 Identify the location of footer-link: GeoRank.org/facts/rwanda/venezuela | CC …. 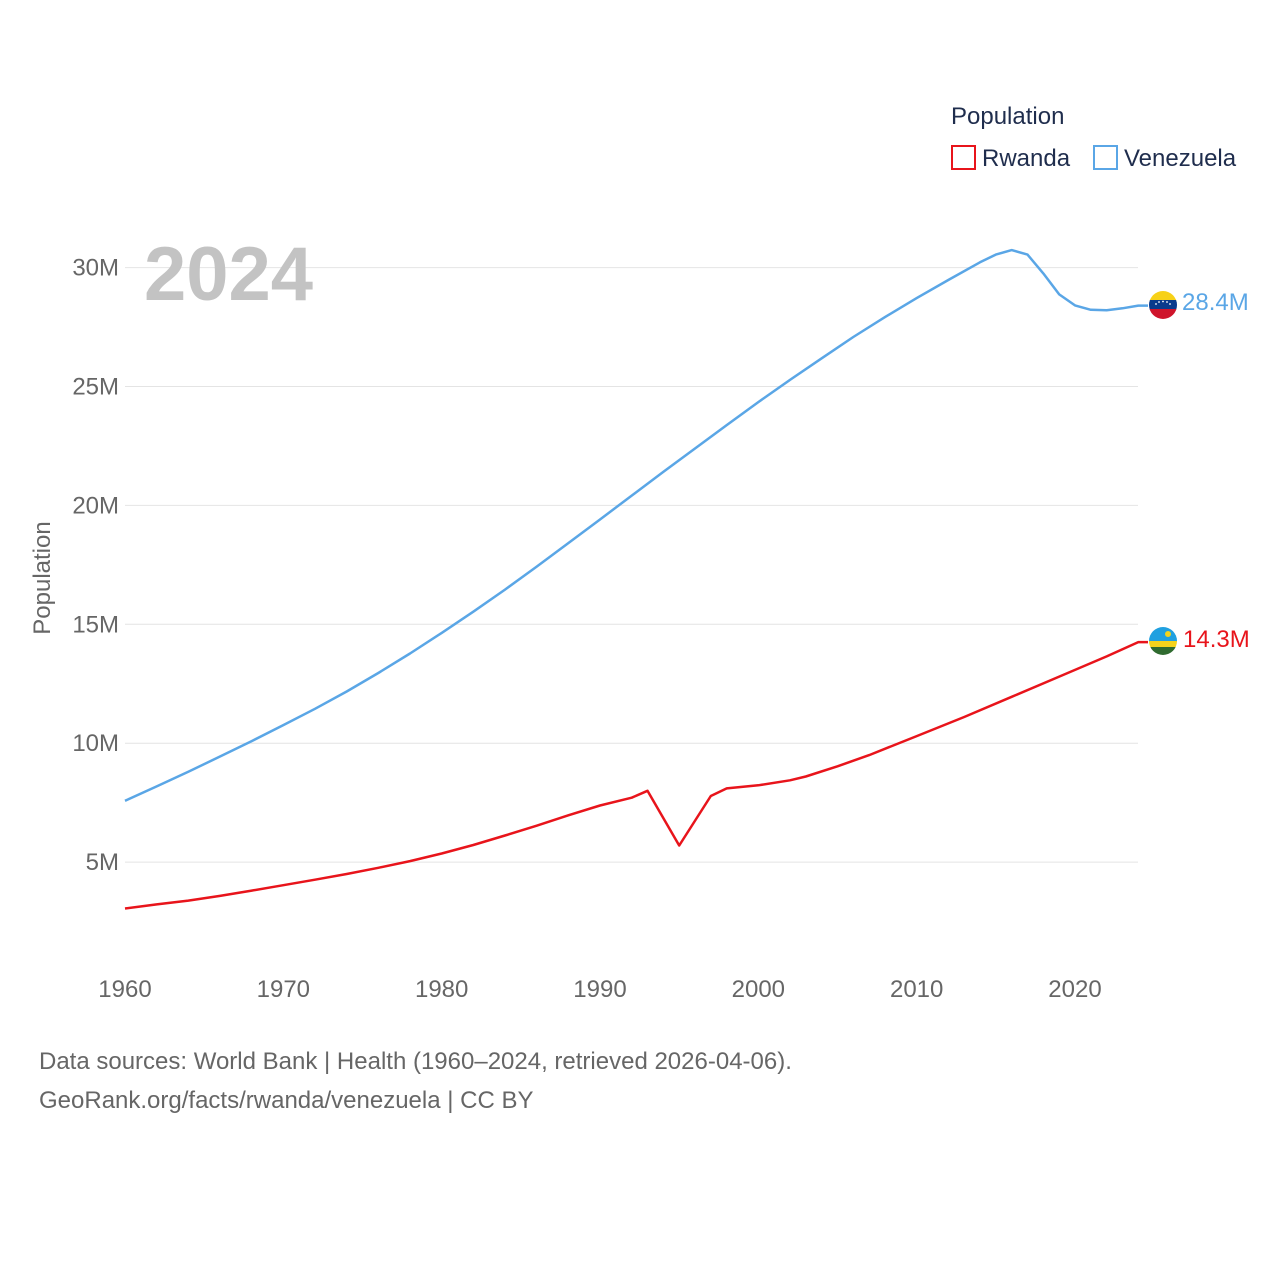
(286, 1100).